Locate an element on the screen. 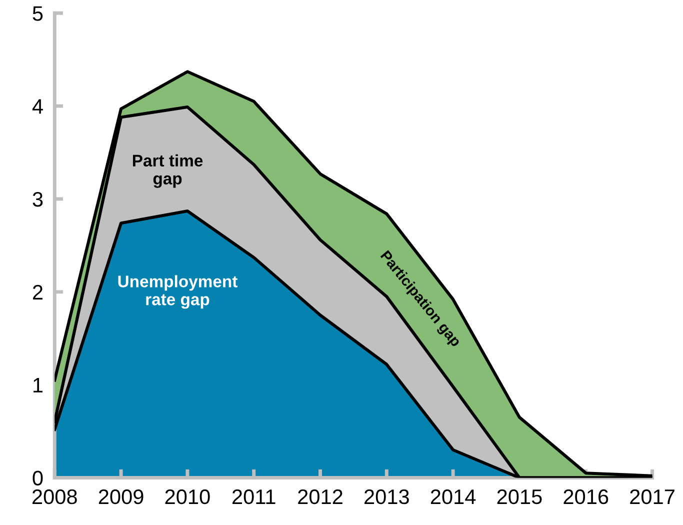 This screenshot has width=683, height=525. y-tick-label: 4 is located at coordinates (37, 106).